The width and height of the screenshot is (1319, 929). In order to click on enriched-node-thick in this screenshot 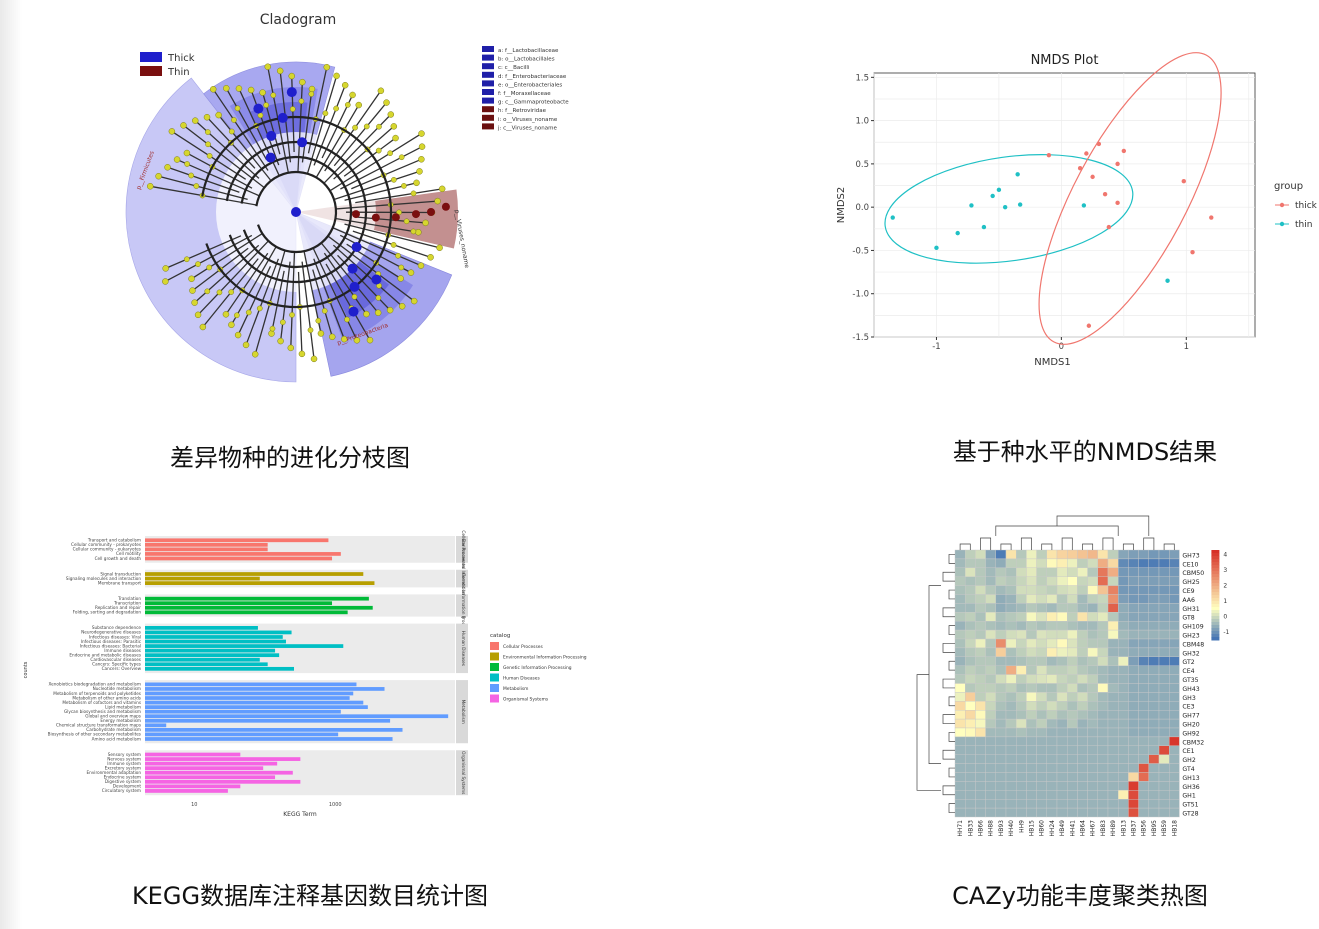, I will do `click(352, 268)`.